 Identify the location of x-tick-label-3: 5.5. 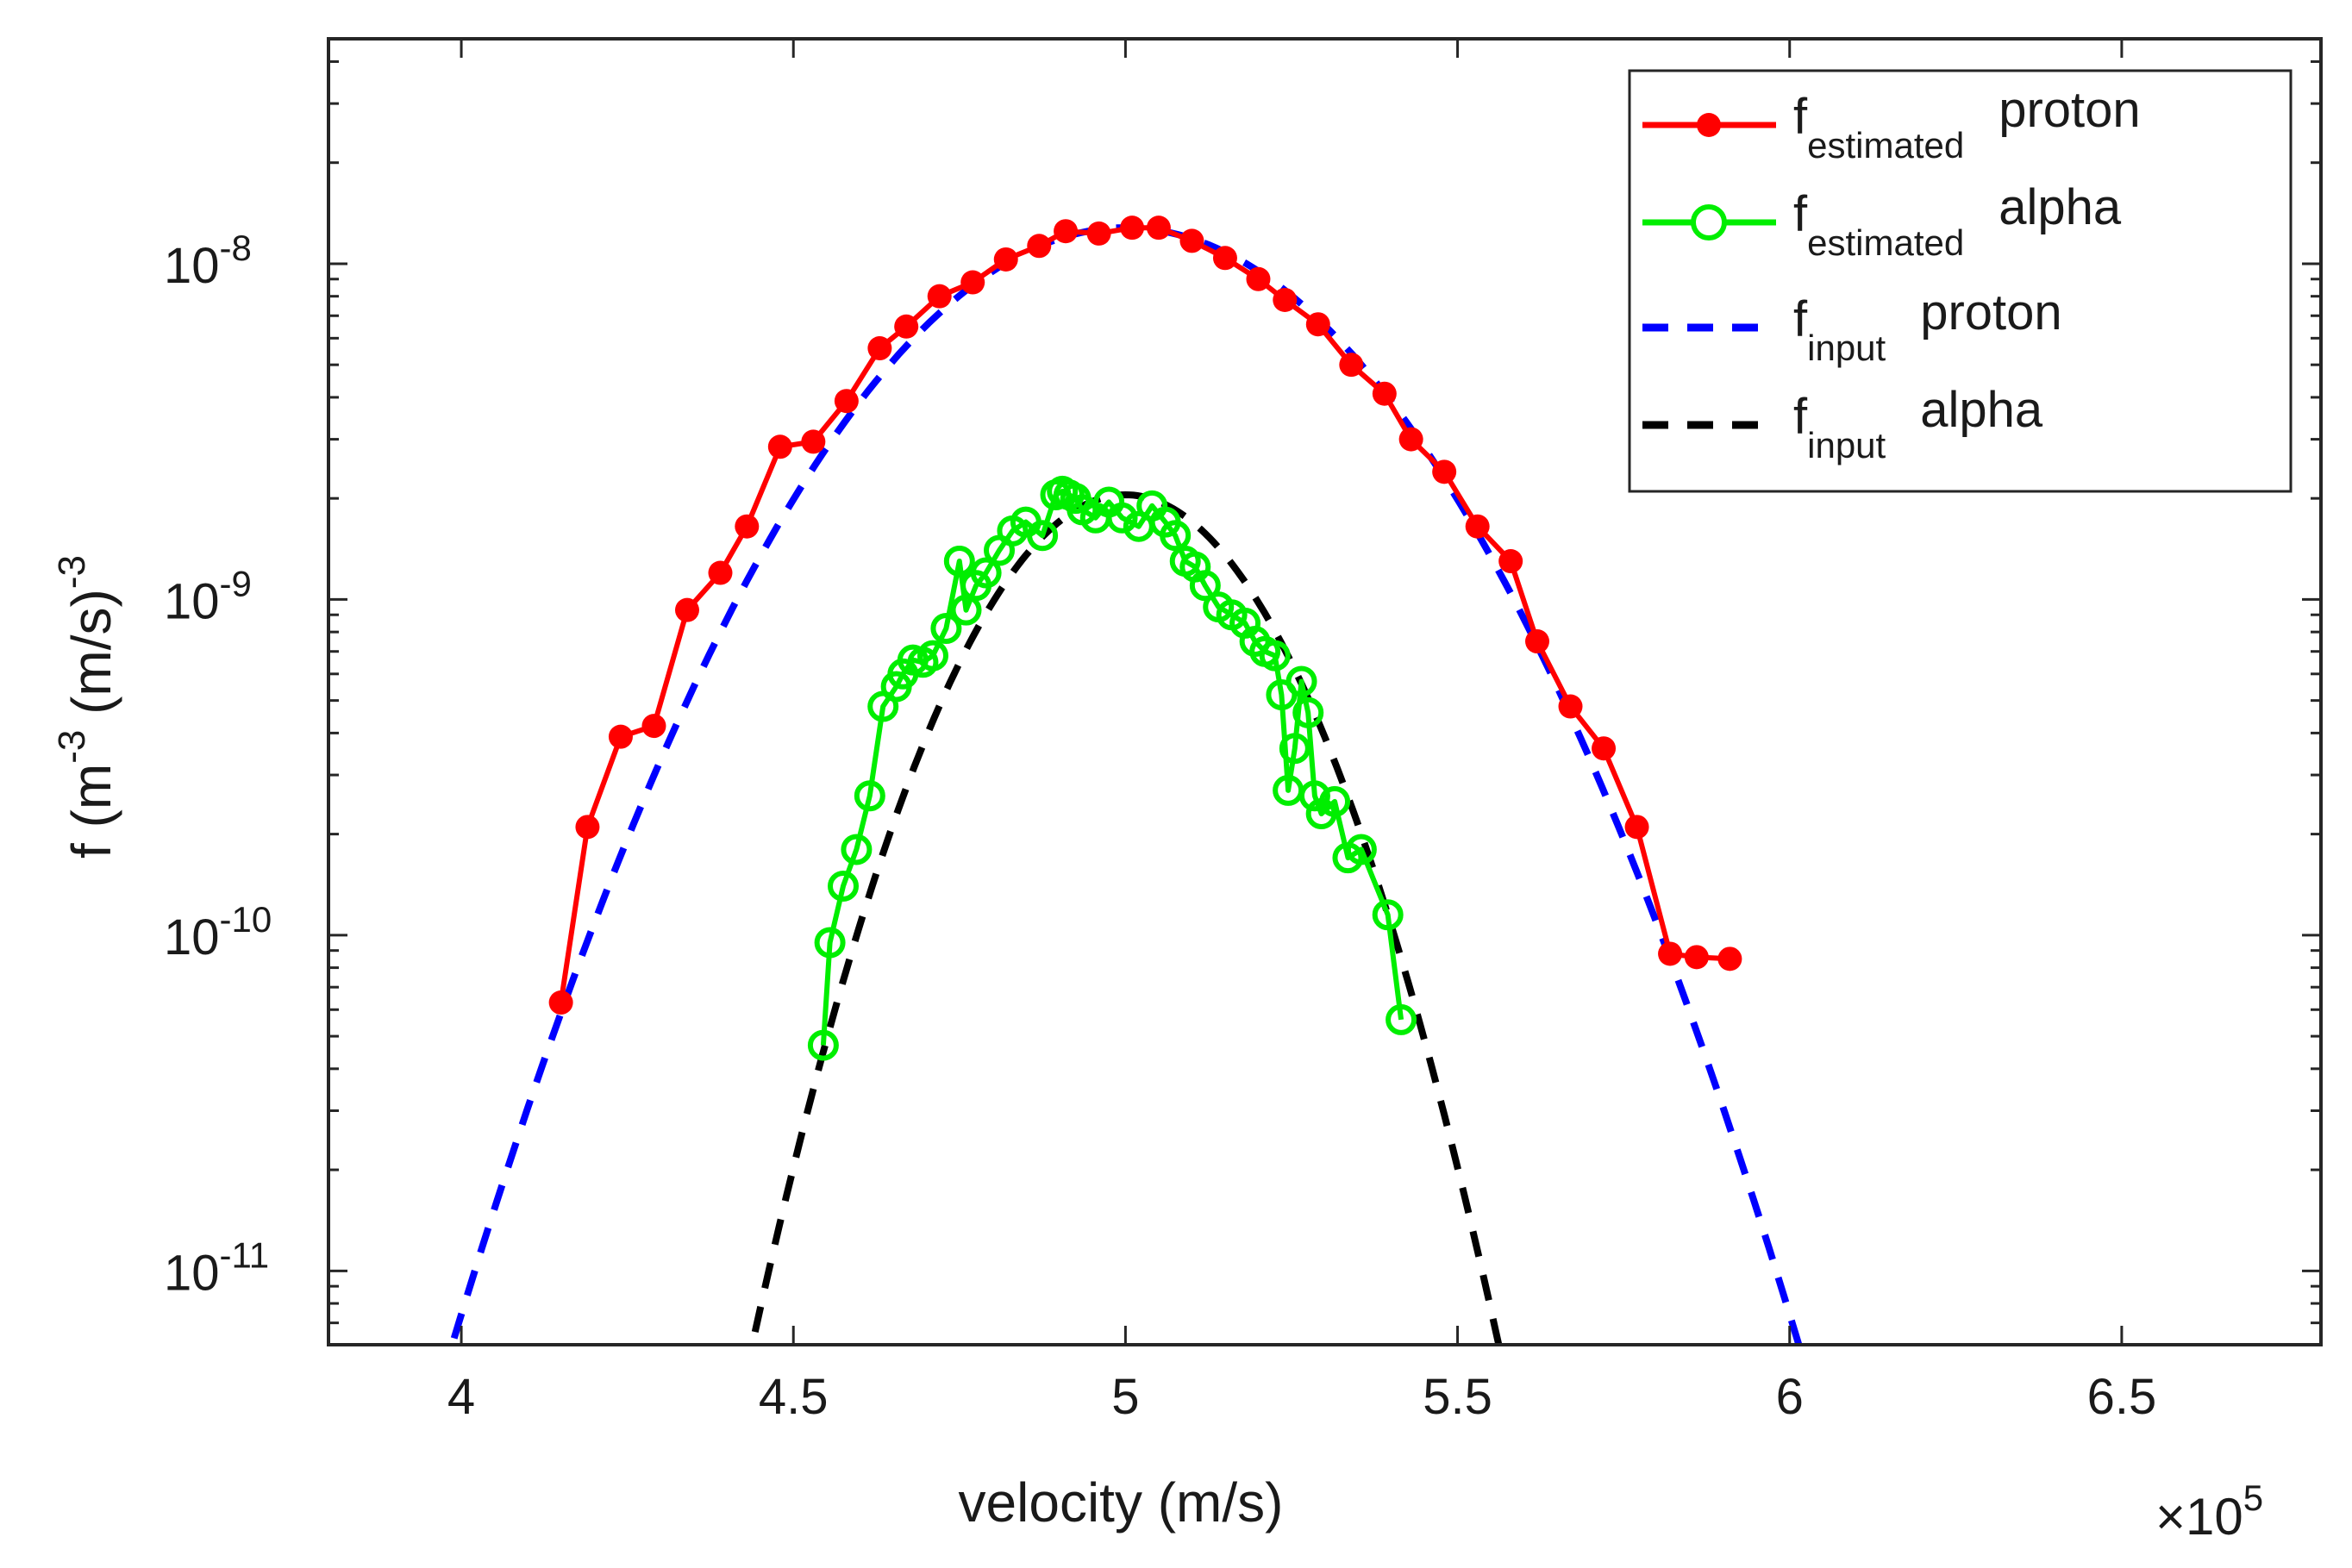
(1458, 1397).